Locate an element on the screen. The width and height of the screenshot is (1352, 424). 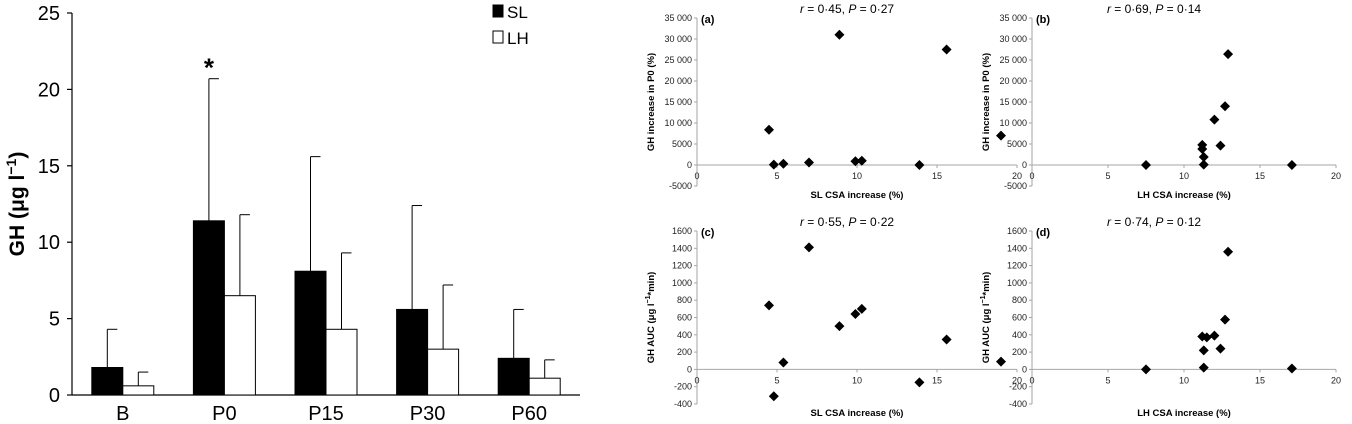
x-tick-label: 5 is located at coordinates (776, 380).